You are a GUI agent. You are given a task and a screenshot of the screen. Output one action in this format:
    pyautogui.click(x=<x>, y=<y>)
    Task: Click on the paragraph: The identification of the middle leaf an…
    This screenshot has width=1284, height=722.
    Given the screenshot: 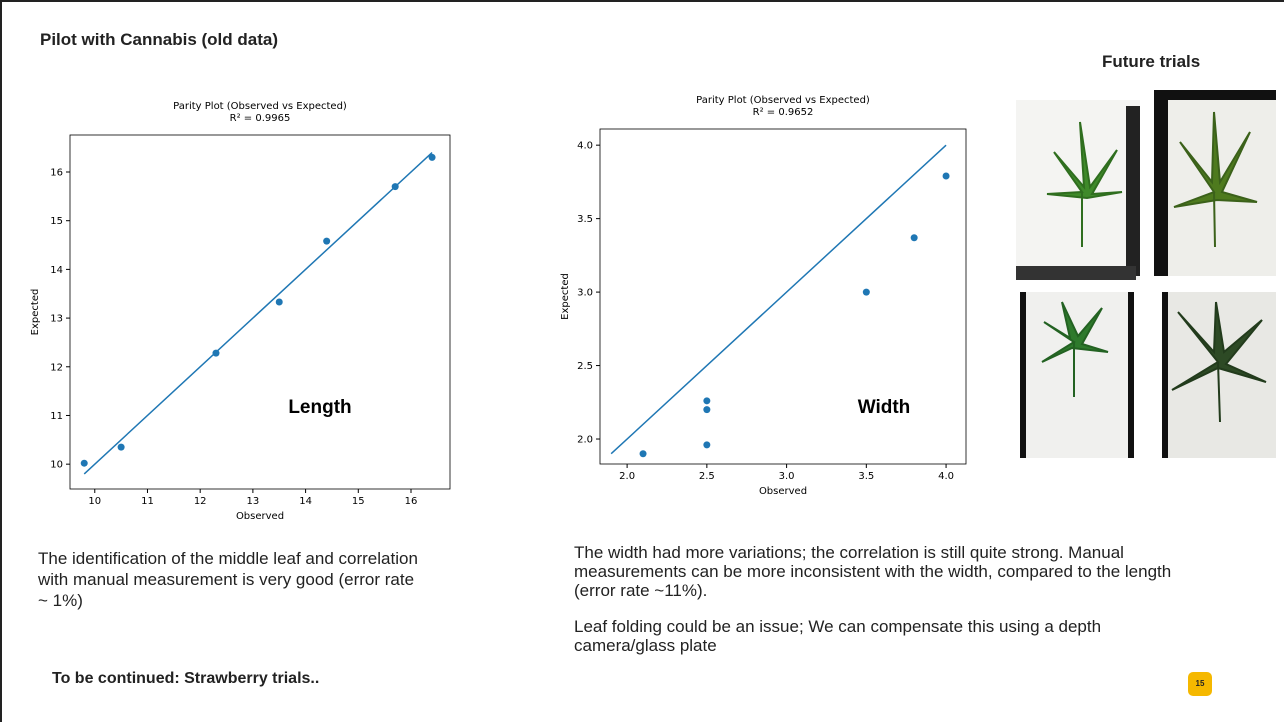 What is the action you would take?
    pyautogui.click(x=228, y=579)
    